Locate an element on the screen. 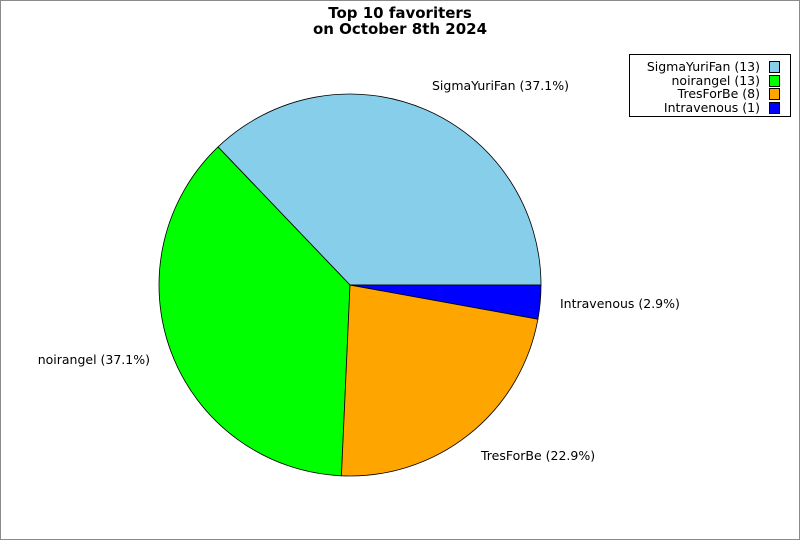 This screenshot has height=540, width=800. pie-slice-intravenous is located at coordinates (445, 302).